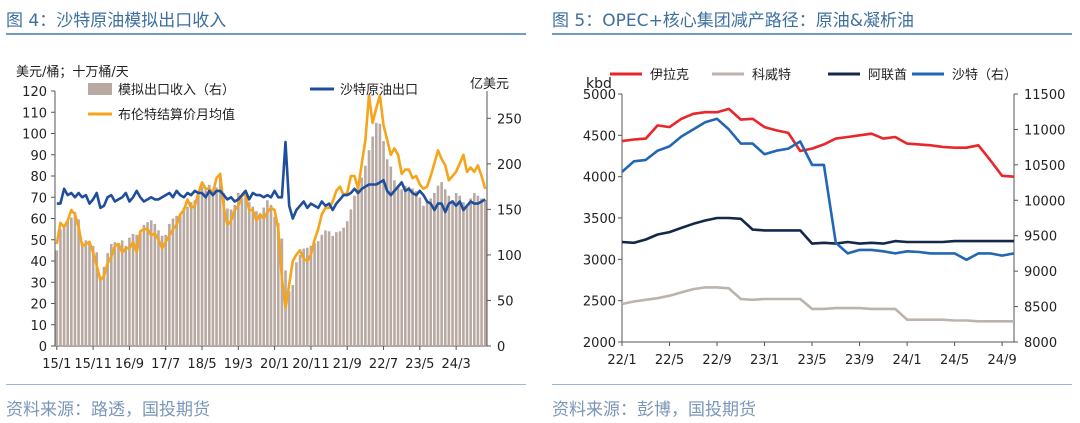  Describe the element at coordinates (669, 75) in the screenshot. I see `legend-iraq-label: 伊拉克` at that location.